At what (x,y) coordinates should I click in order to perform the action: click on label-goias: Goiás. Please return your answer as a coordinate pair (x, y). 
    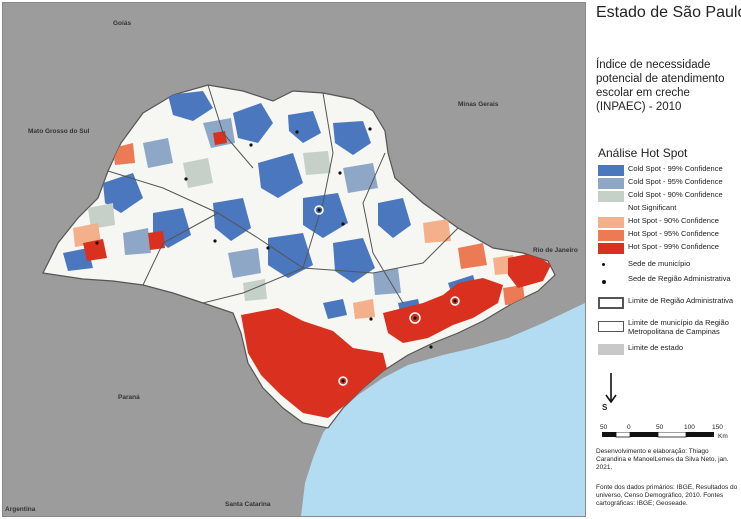
    Looking at the image, I should click on (122, 23).